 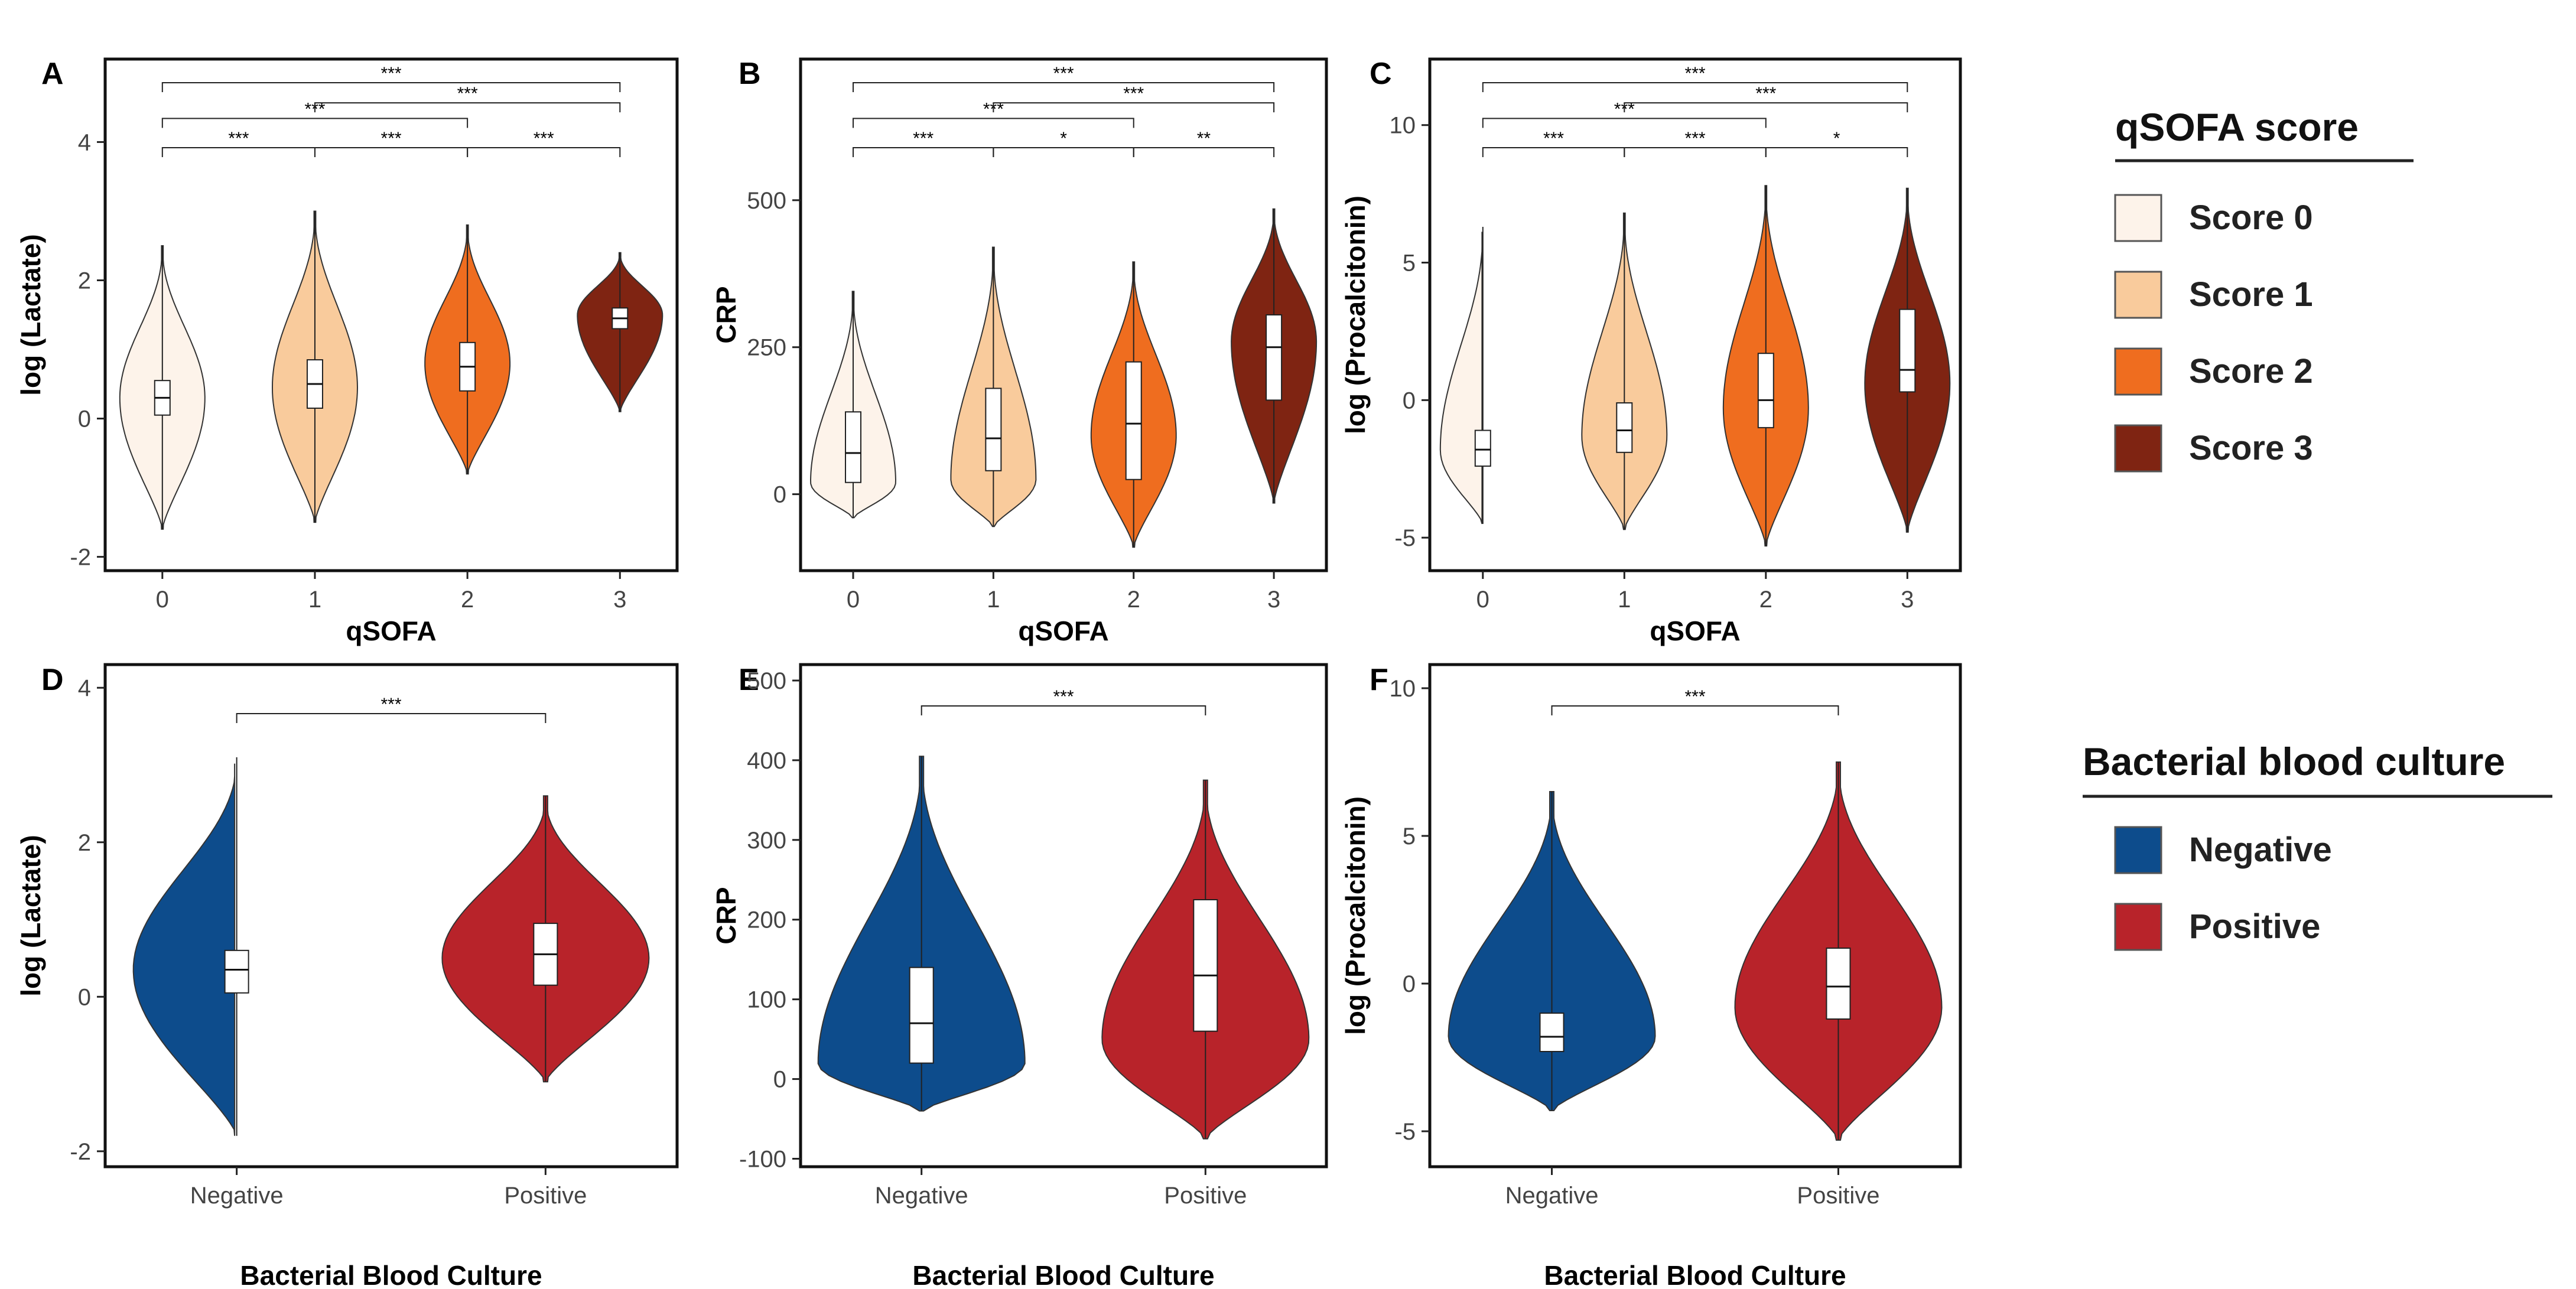 I want to click on y-axis-title: log (Procalcitonin), so click(x=1355, y=315).